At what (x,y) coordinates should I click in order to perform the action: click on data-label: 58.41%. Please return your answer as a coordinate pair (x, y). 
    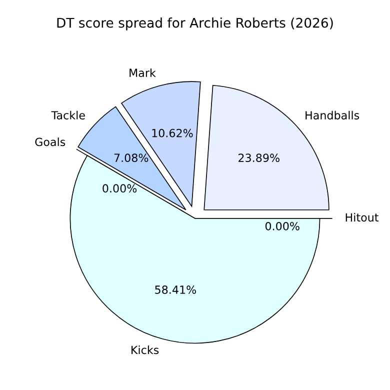
    Looking at the image, I should click on (175, 290).